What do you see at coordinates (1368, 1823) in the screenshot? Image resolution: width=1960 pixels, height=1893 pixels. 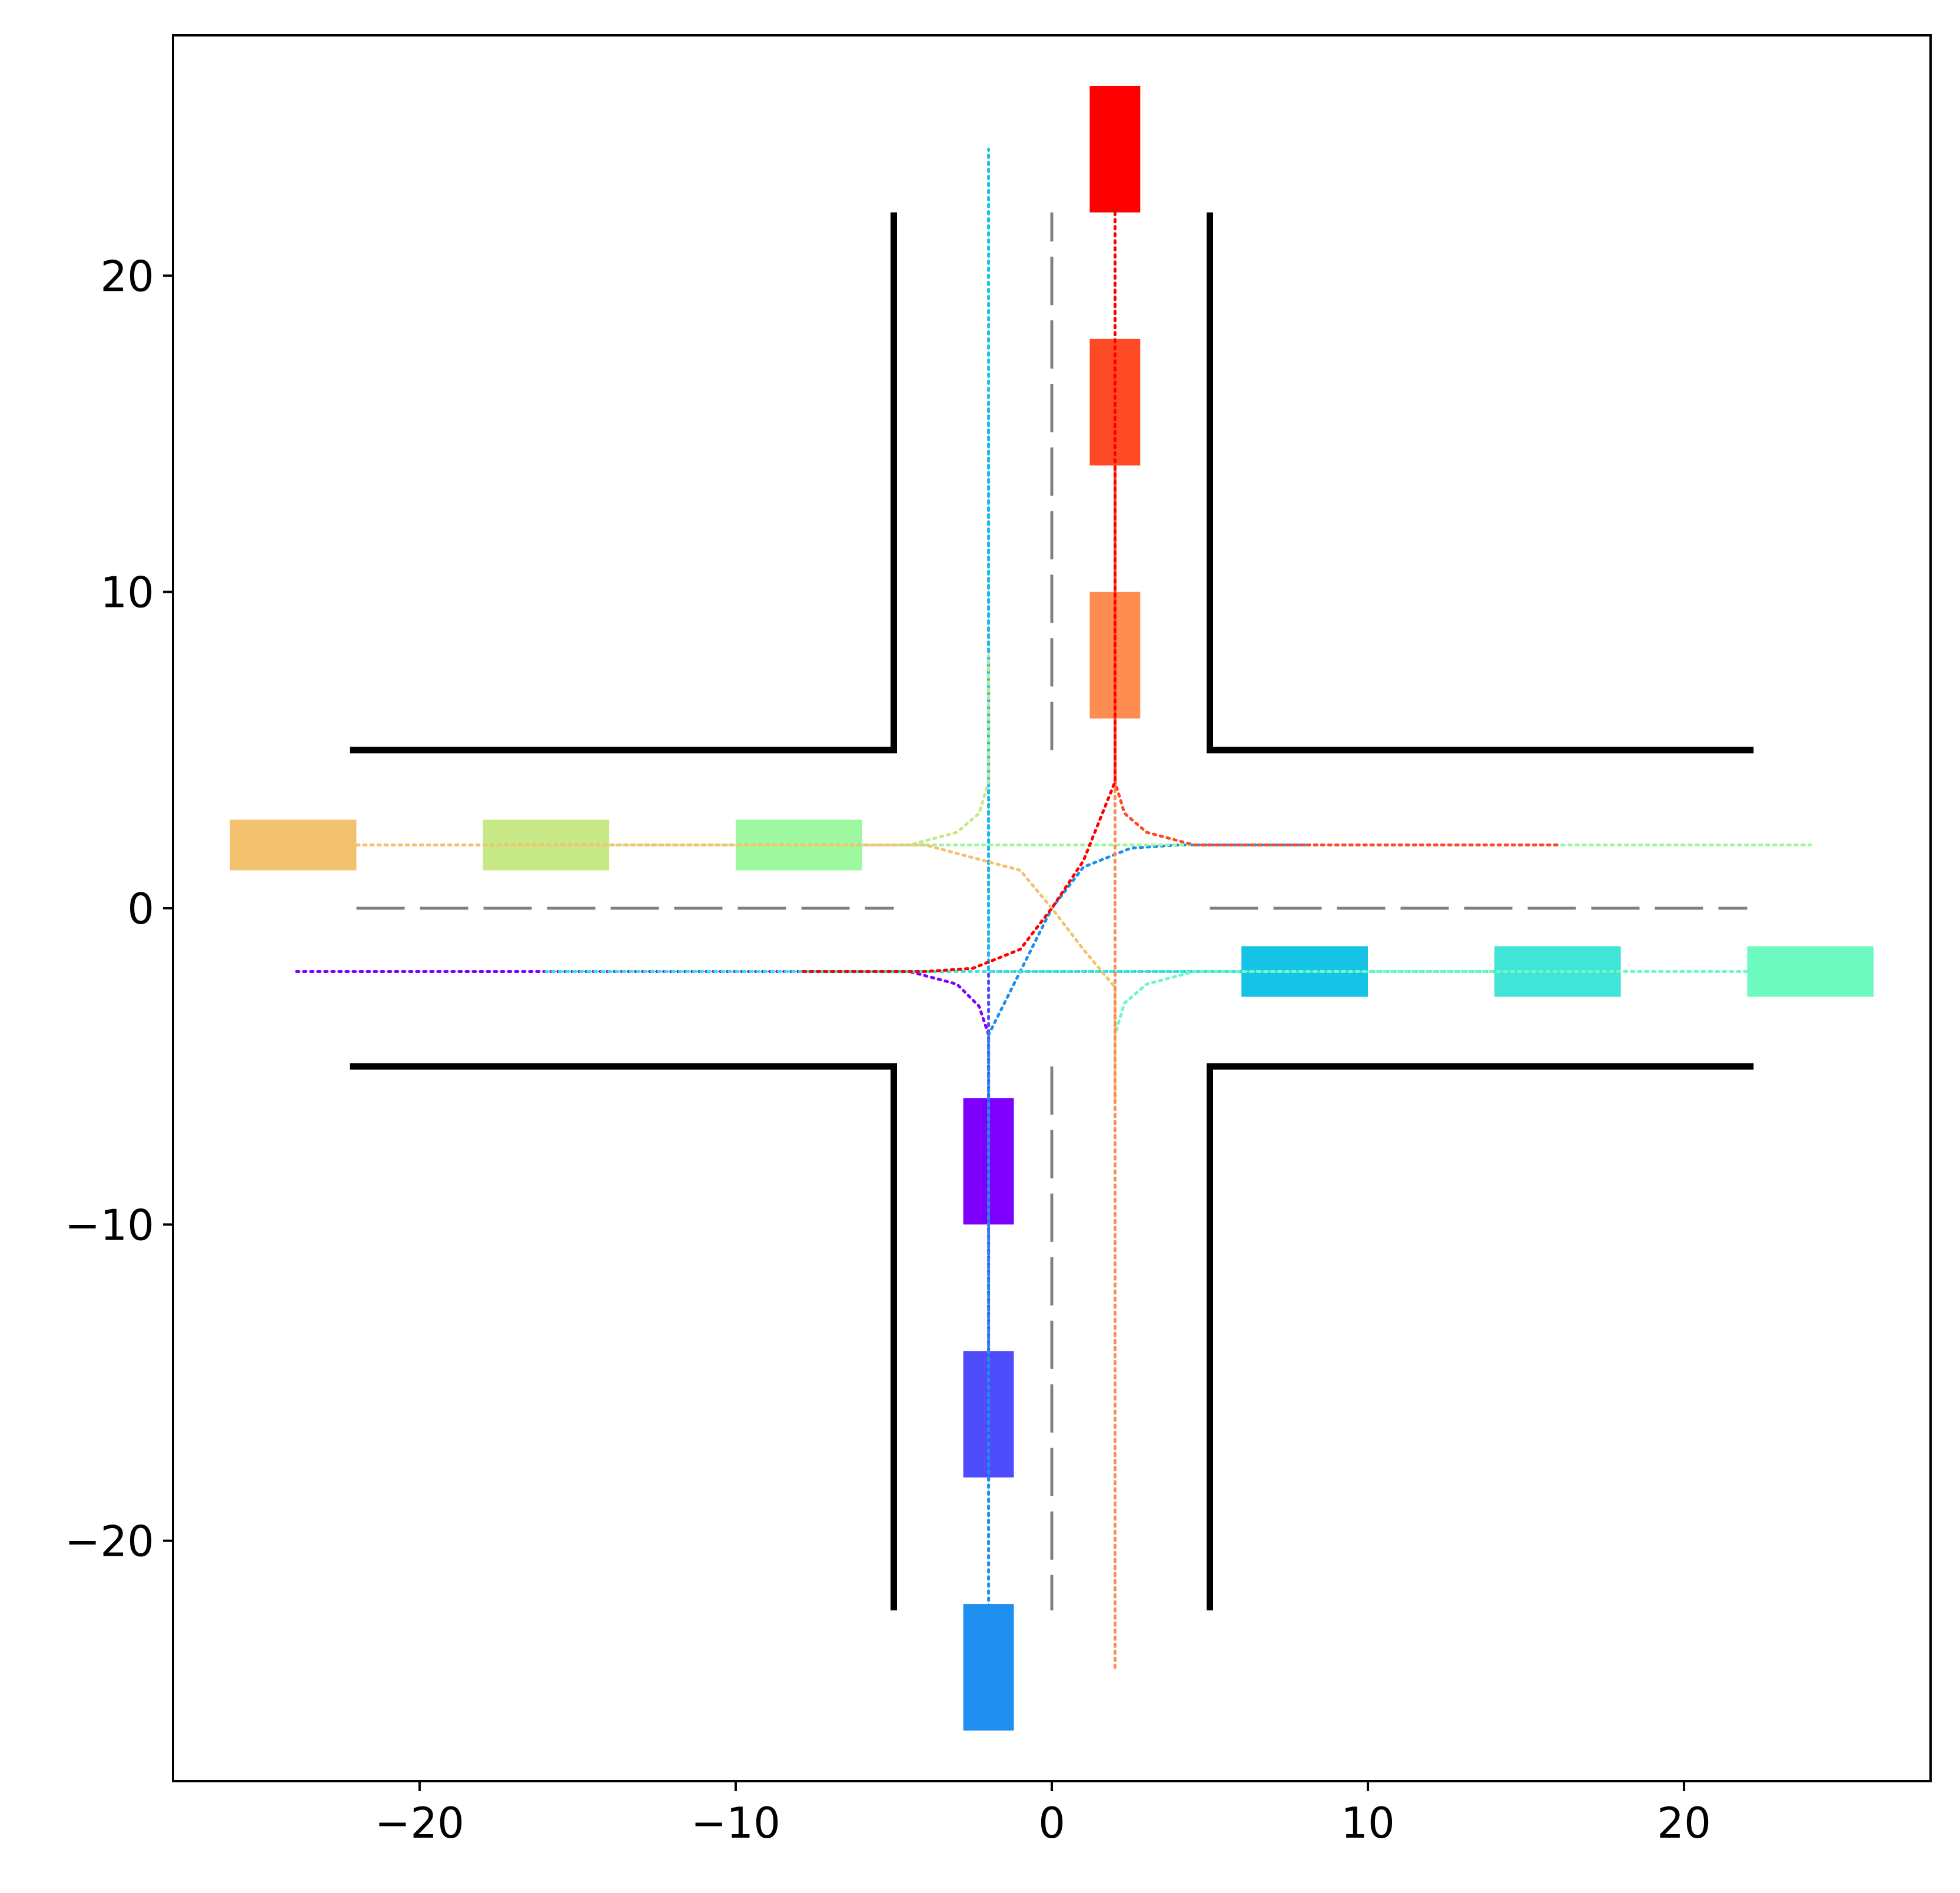 I see `x-tick-label: 10` at bounding box center [1368, 1823].